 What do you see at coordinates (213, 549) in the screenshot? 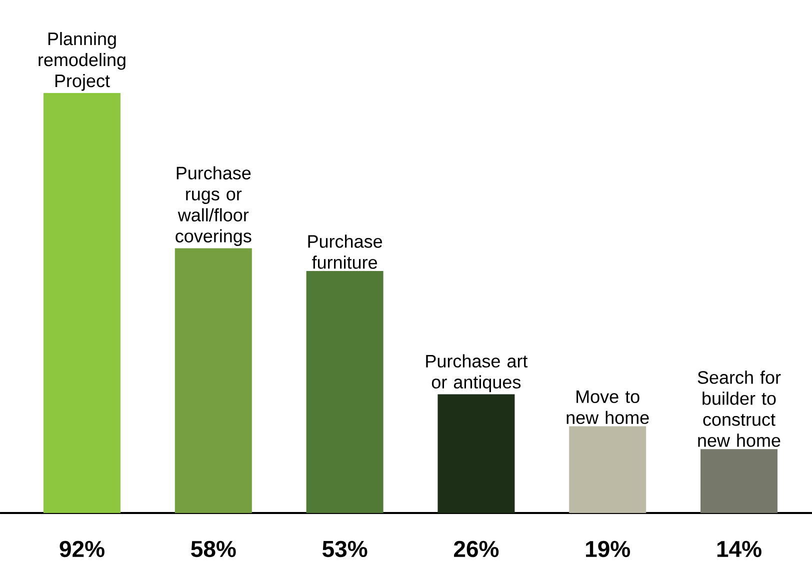
I see `data-label: 58%` at bounding box center [213, 549].